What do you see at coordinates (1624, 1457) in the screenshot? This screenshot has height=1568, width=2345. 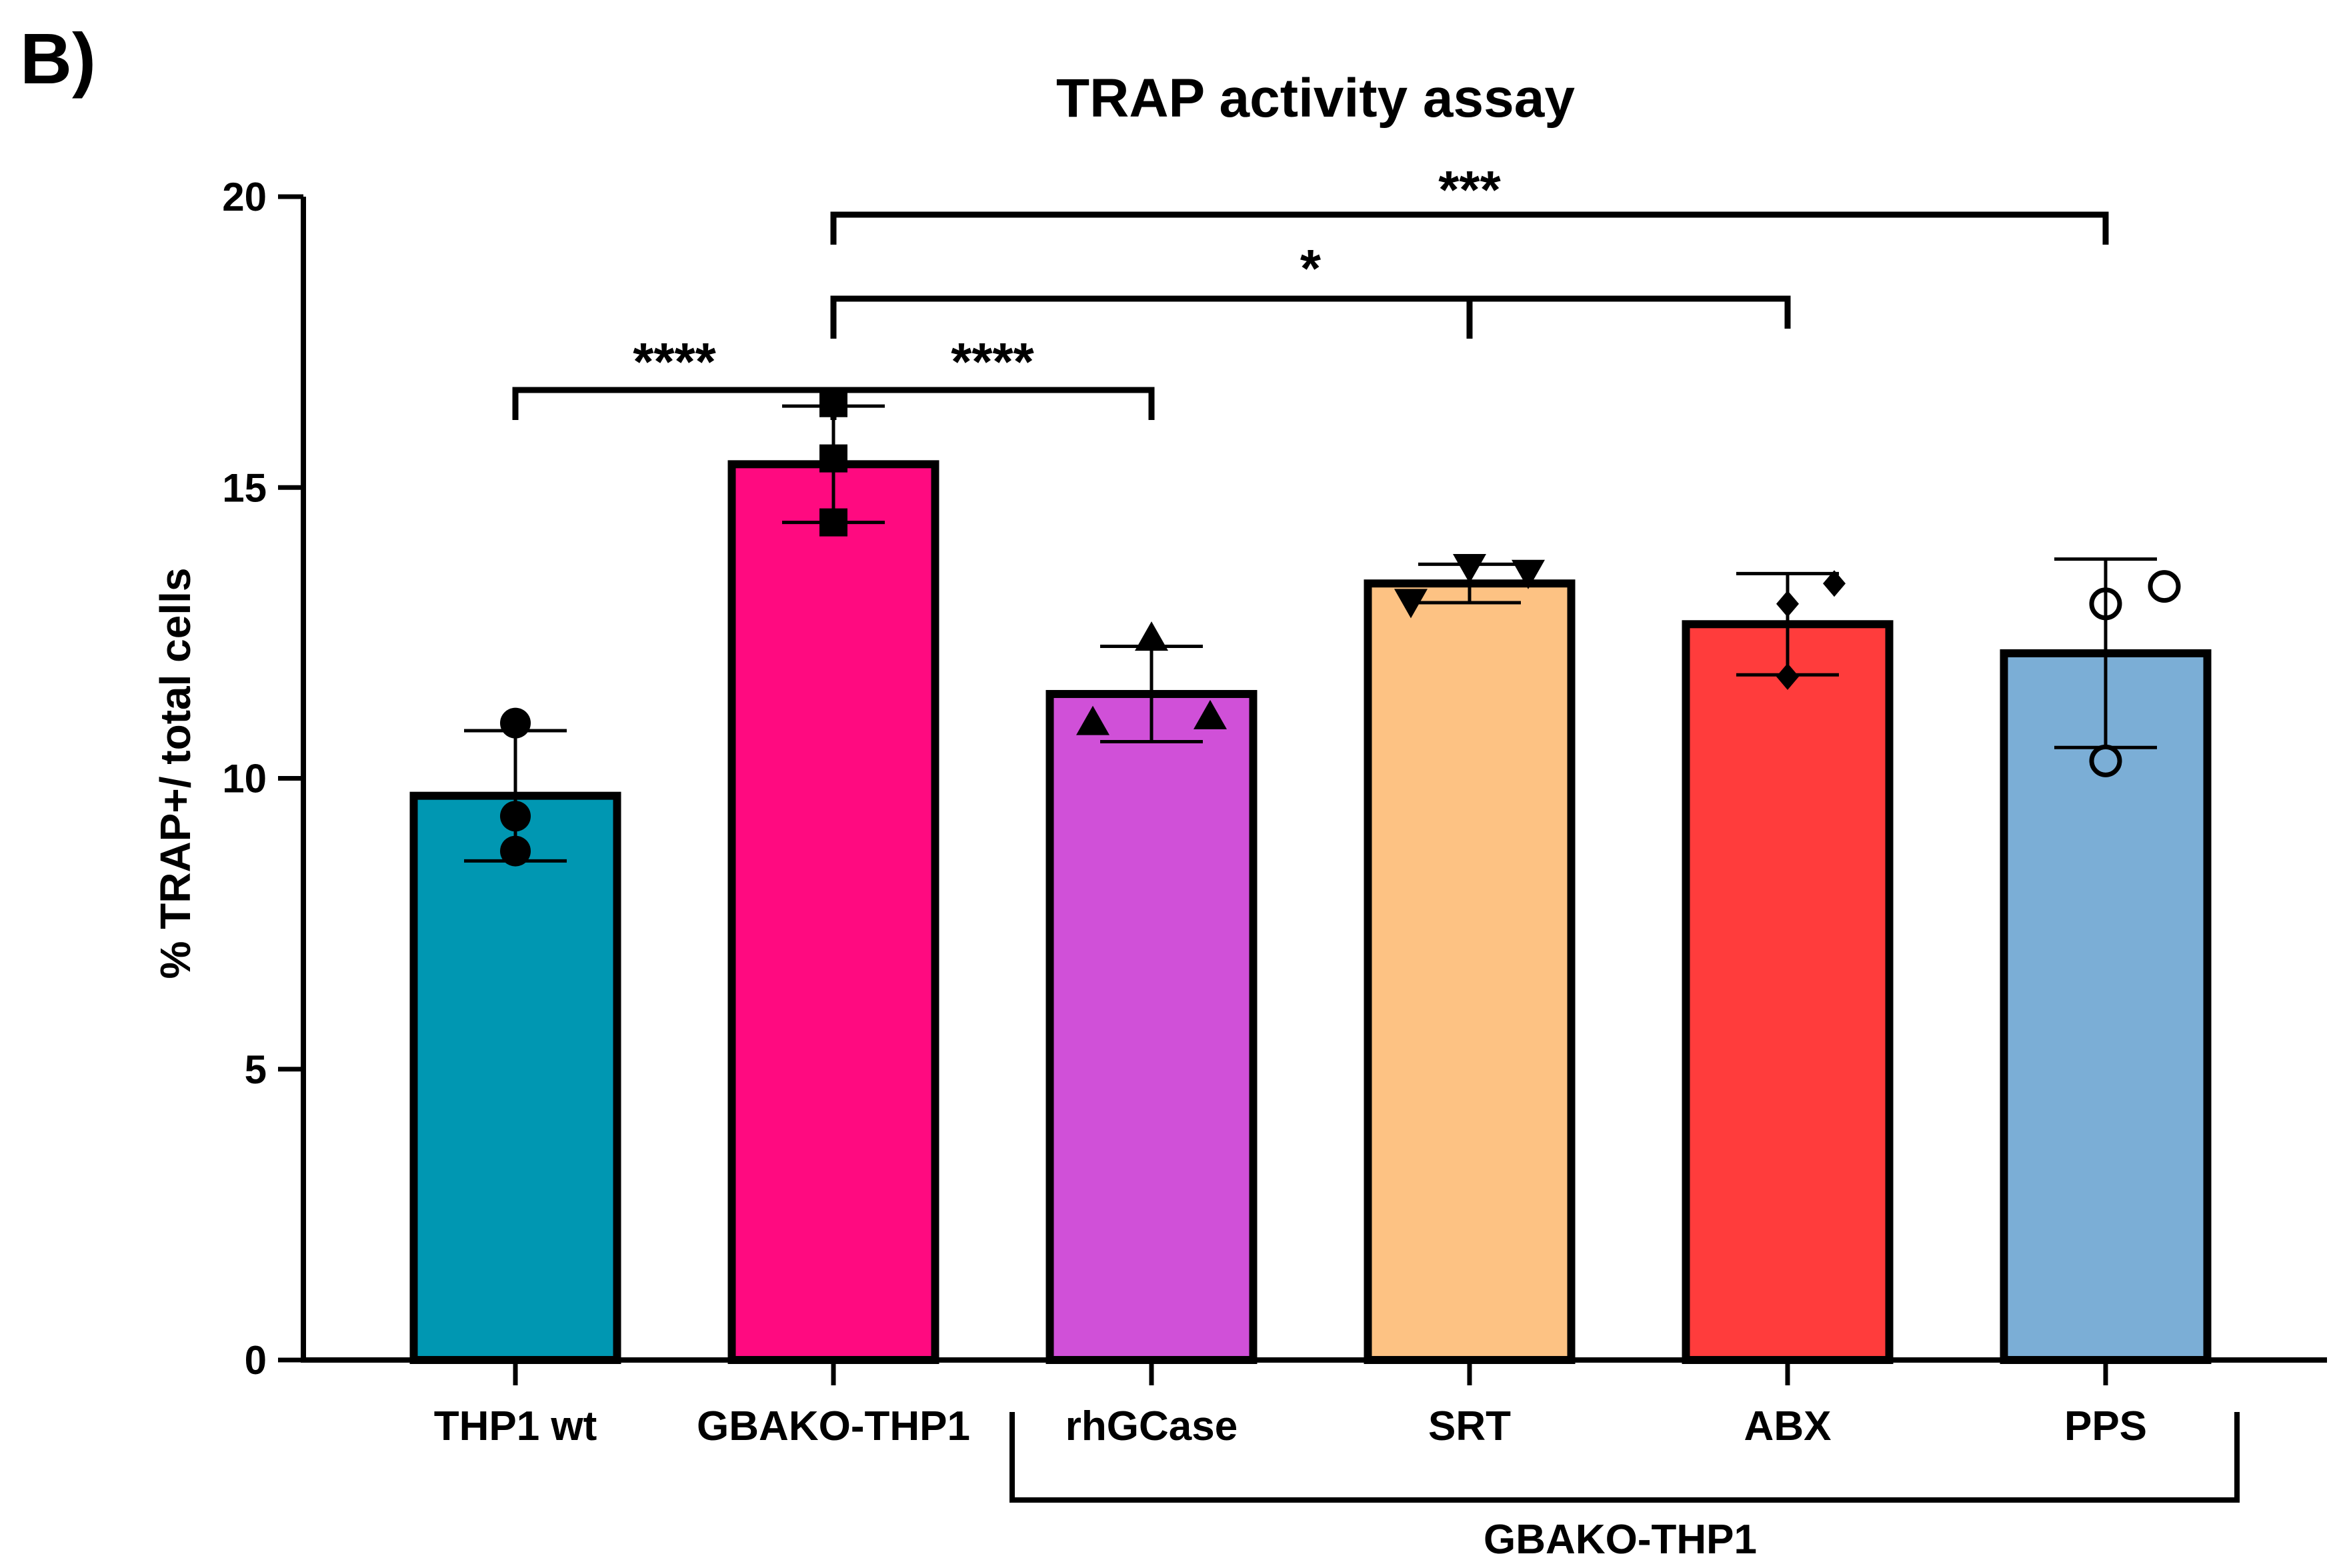 I see `group-bracket` at bounding box center [1624, 1457].